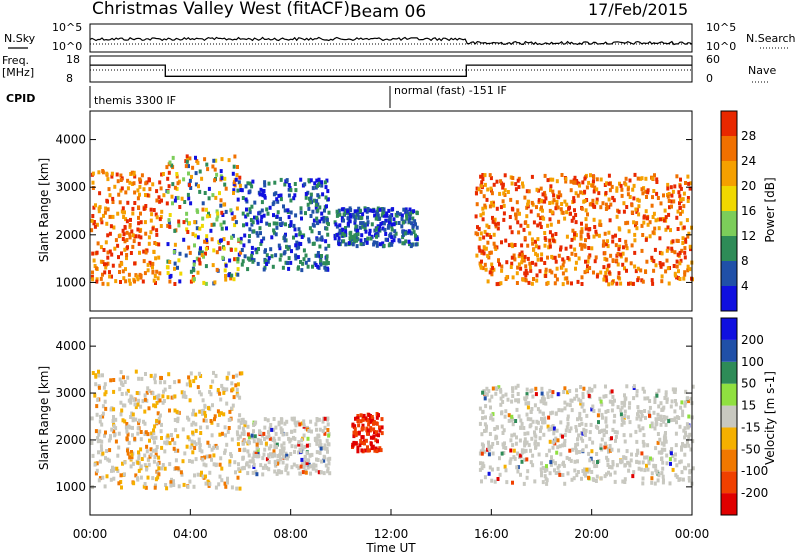  I want to click on time-axis-ticks: 00:00 04:00 08:00 12:00 16:00 20:00 00:00, so click(391, 525).